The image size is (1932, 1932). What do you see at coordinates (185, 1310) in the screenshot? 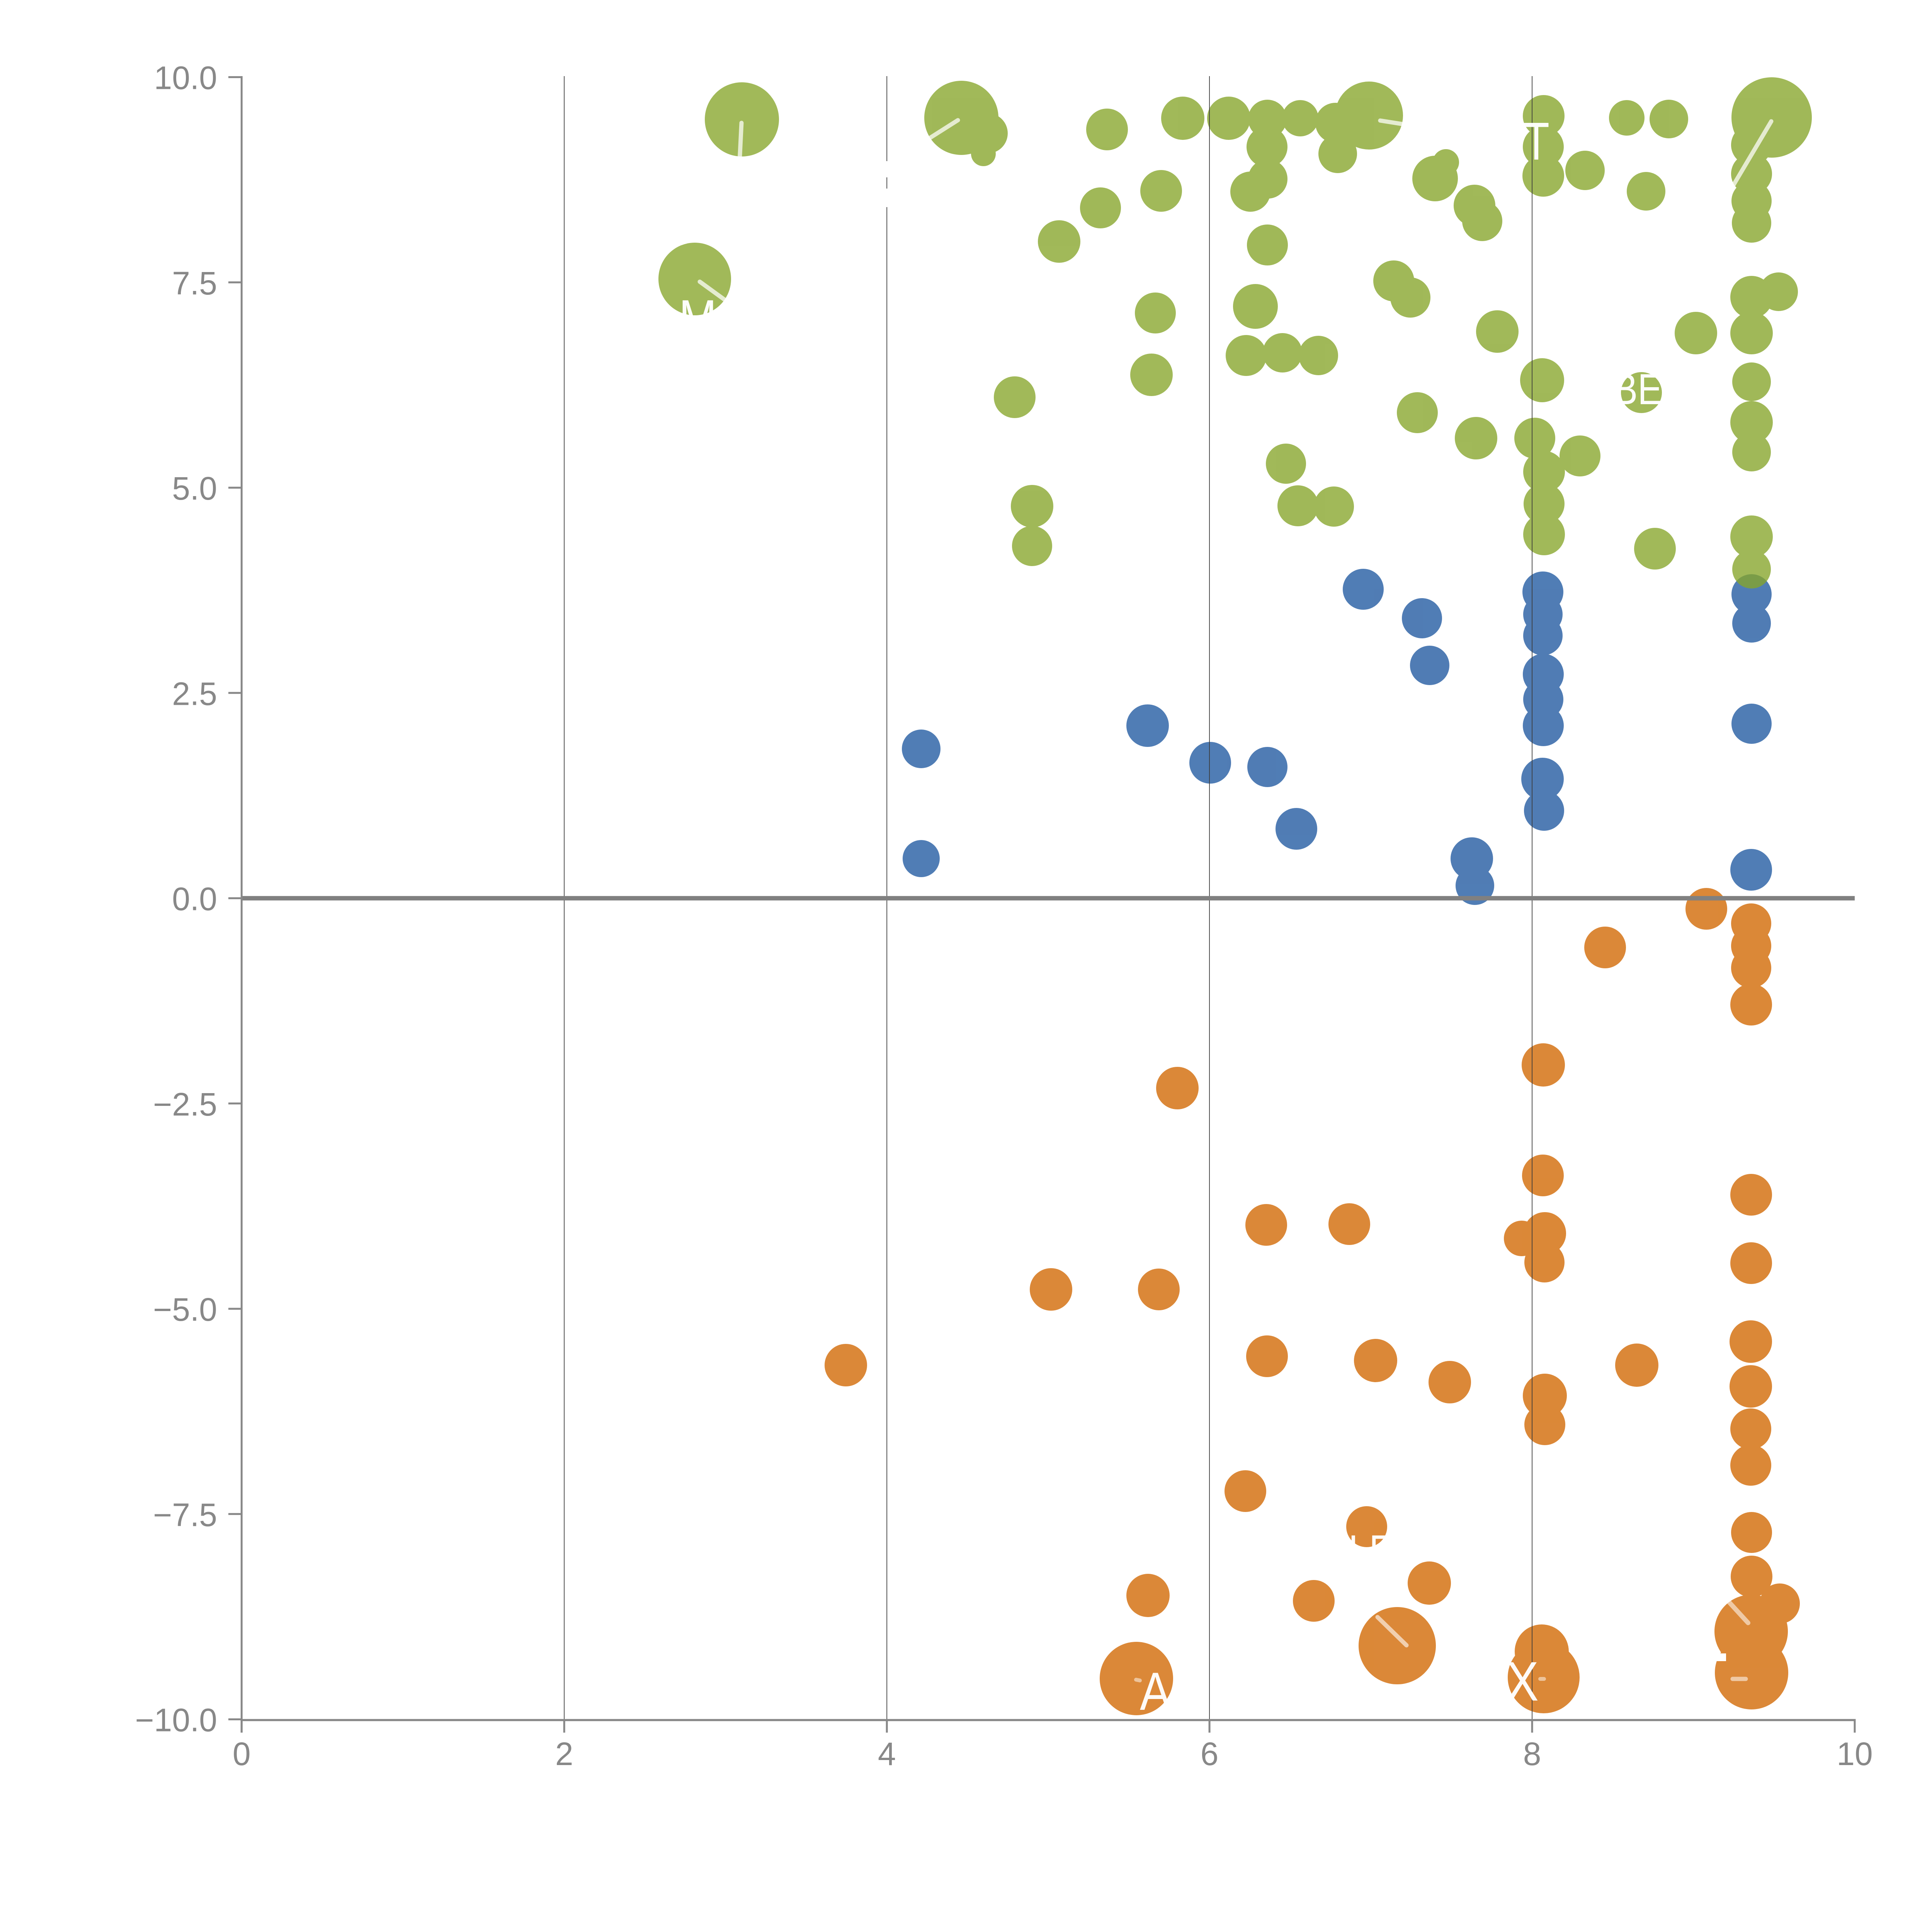
I see `svg-text: −5.0` at bounding box center [185, 1310].